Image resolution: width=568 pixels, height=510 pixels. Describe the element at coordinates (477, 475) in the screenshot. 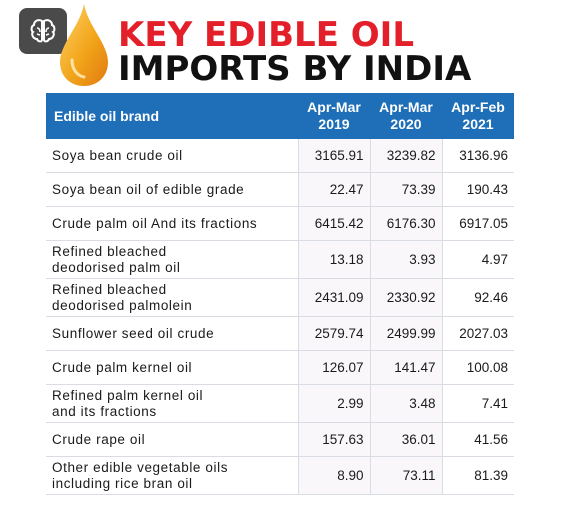

I see `value-2021-cell: 81.39` at that location.